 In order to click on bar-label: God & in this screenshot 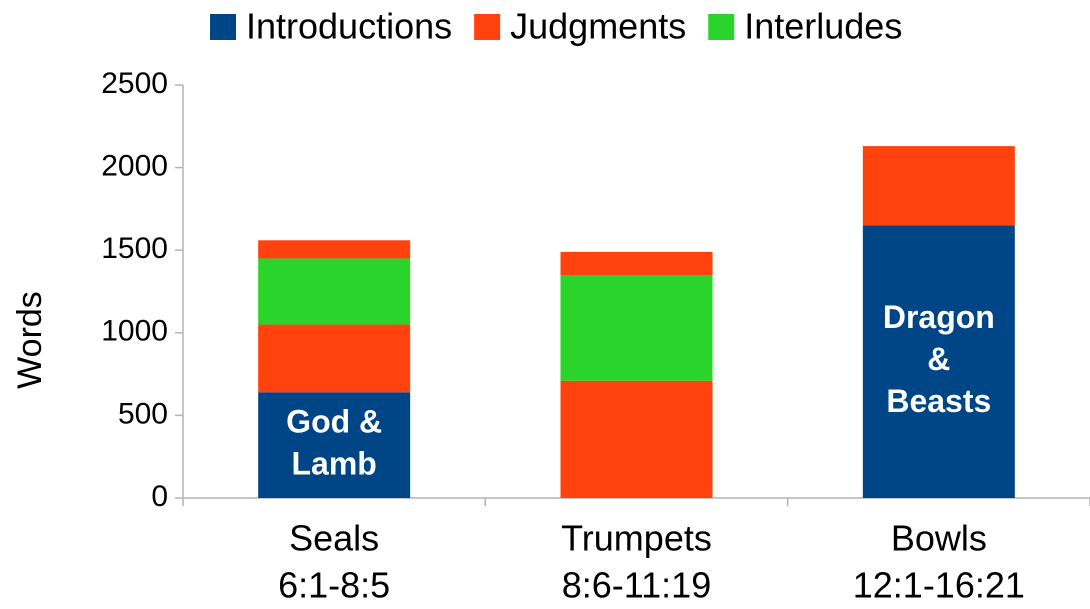, I will do `click(334, 422)`.